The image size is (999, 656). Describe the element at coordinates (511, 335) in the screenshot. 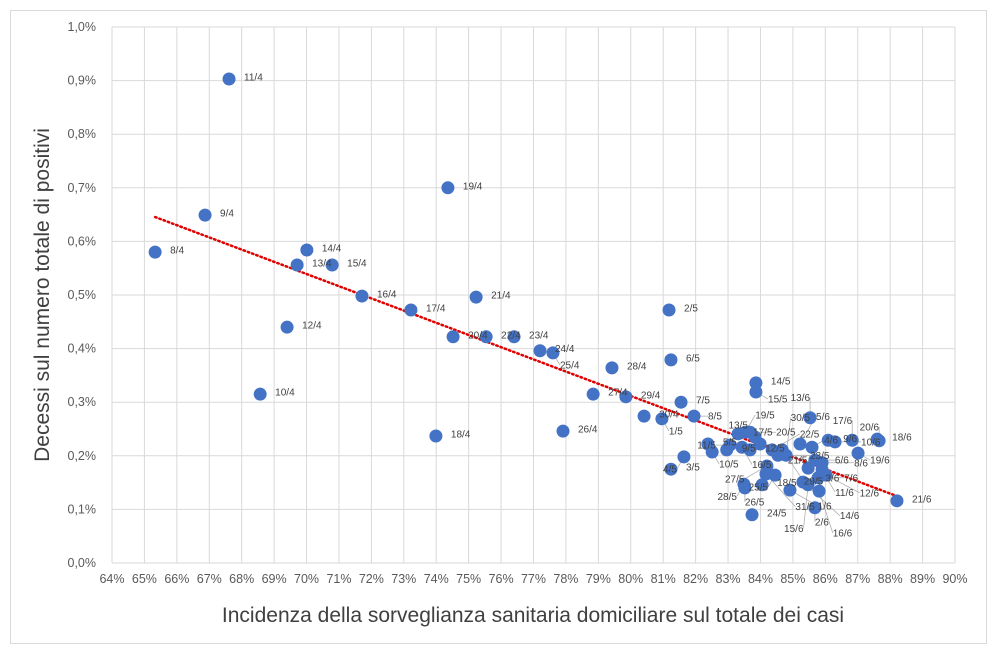

I see `point-label: 22/4` at that location.